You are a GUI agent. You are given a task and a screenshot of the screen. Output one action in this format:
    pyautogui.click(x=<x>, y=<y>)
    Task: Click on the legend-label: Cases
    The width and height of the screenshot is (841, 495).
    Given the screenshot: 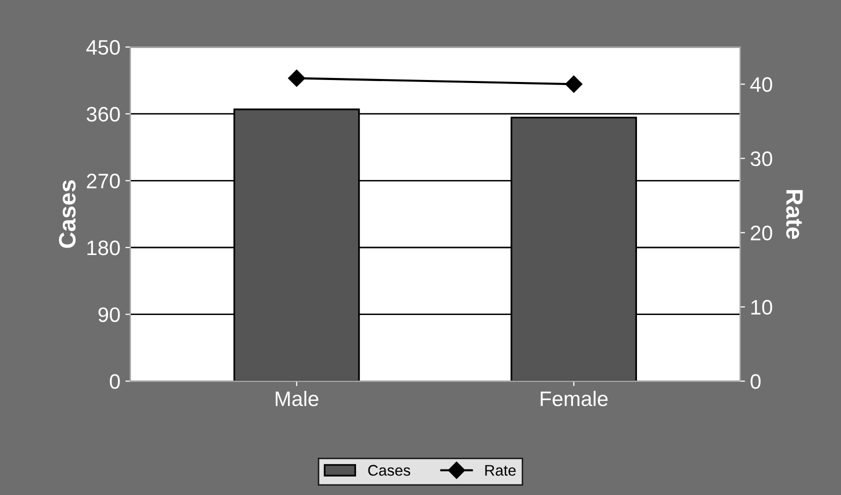 What is the action you would take?
    pyautogui.click(x=389, y=470)
    